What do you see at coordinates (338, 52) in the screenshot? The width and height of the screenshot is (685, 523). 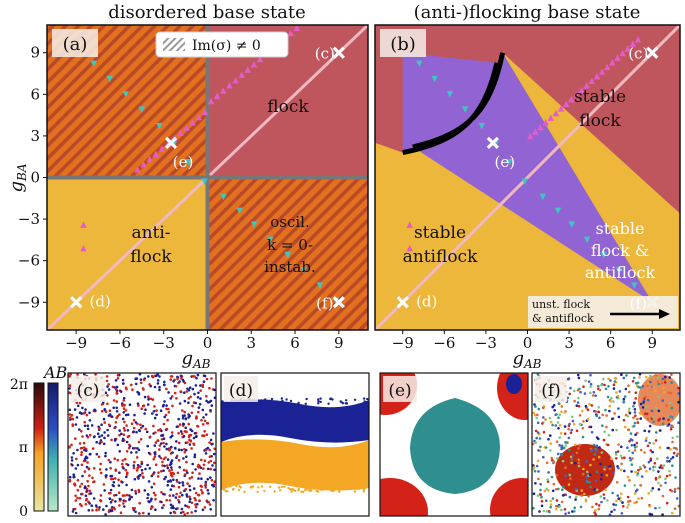 I see `state-marker-c-icon` at bounding box center [338, 52].